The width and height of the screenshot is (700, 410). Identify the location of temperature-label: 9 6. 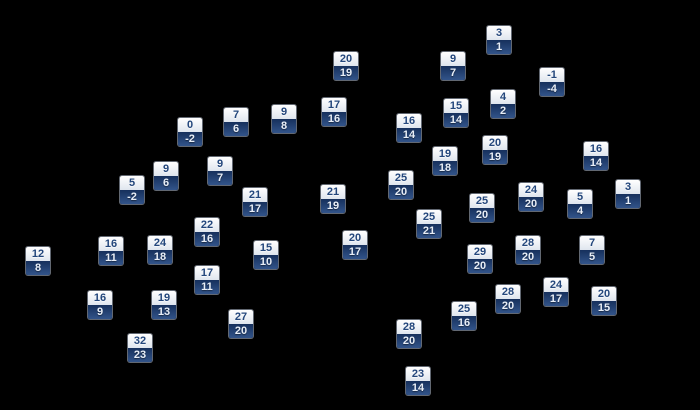
(166, 176).